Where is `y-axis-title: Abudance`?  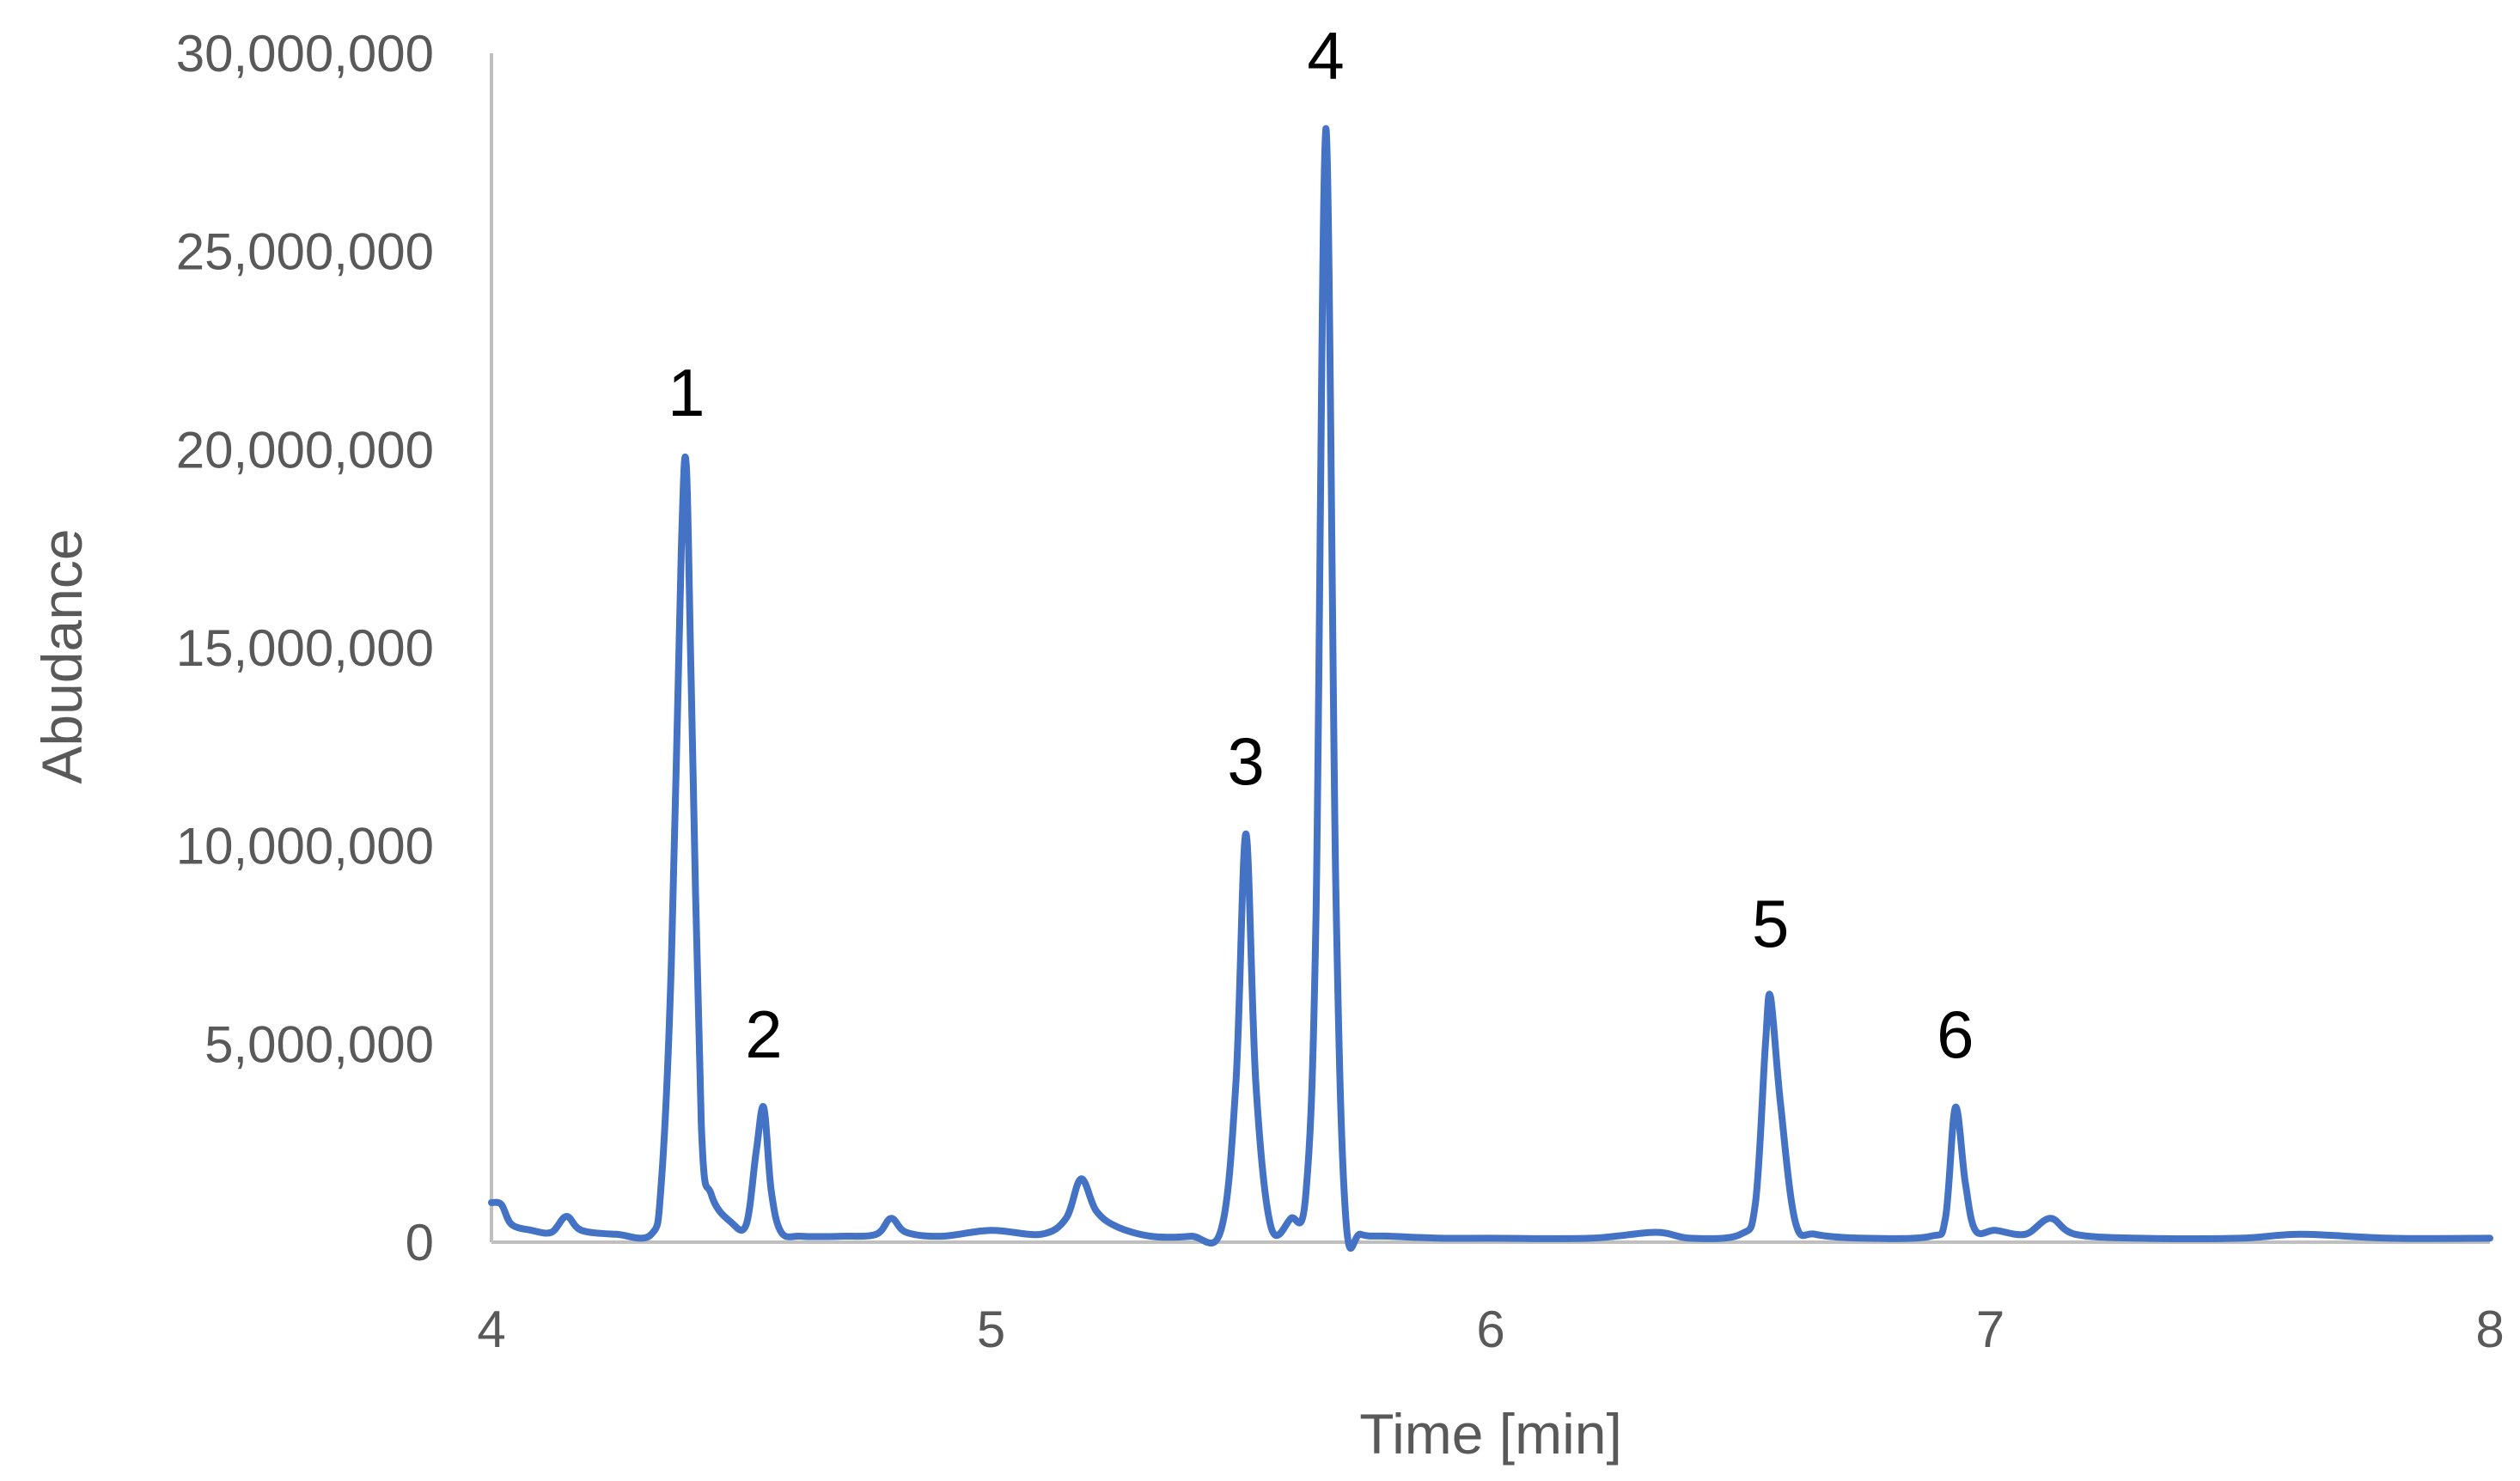
y-axis-title: Abudance is located at coordinates (62, 656).